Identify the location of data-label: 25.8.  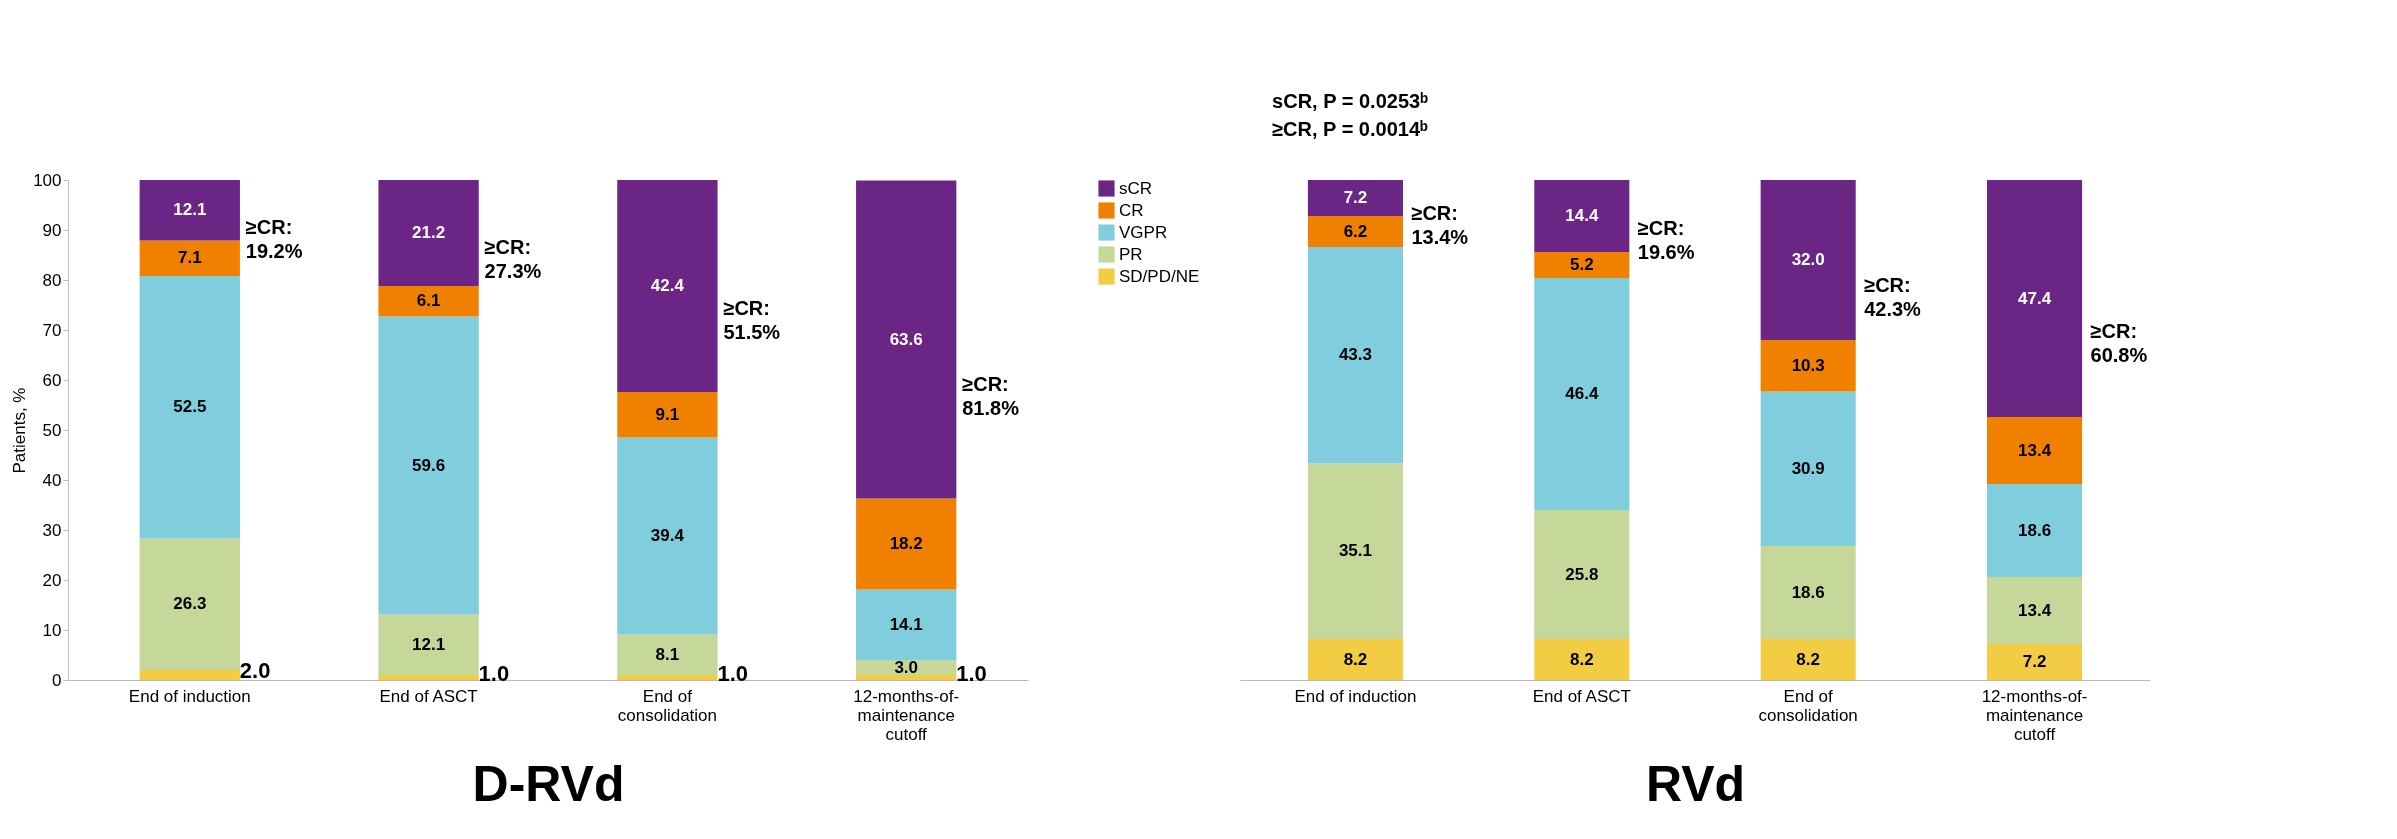
(1582, 574).